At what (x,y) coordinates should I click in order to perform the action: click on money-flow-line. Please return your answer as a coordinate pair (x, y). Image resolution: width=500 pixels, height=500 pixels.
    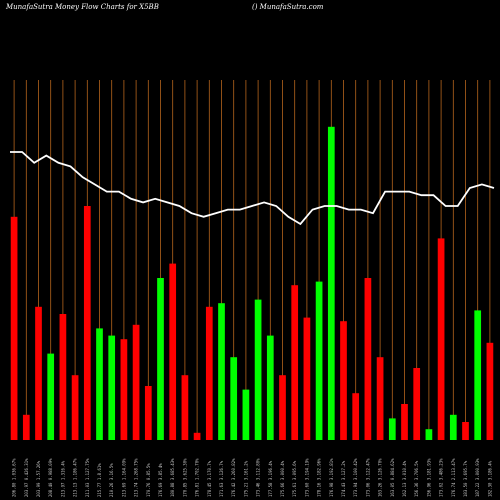
    Looking at the image, I should click on (252, 188).